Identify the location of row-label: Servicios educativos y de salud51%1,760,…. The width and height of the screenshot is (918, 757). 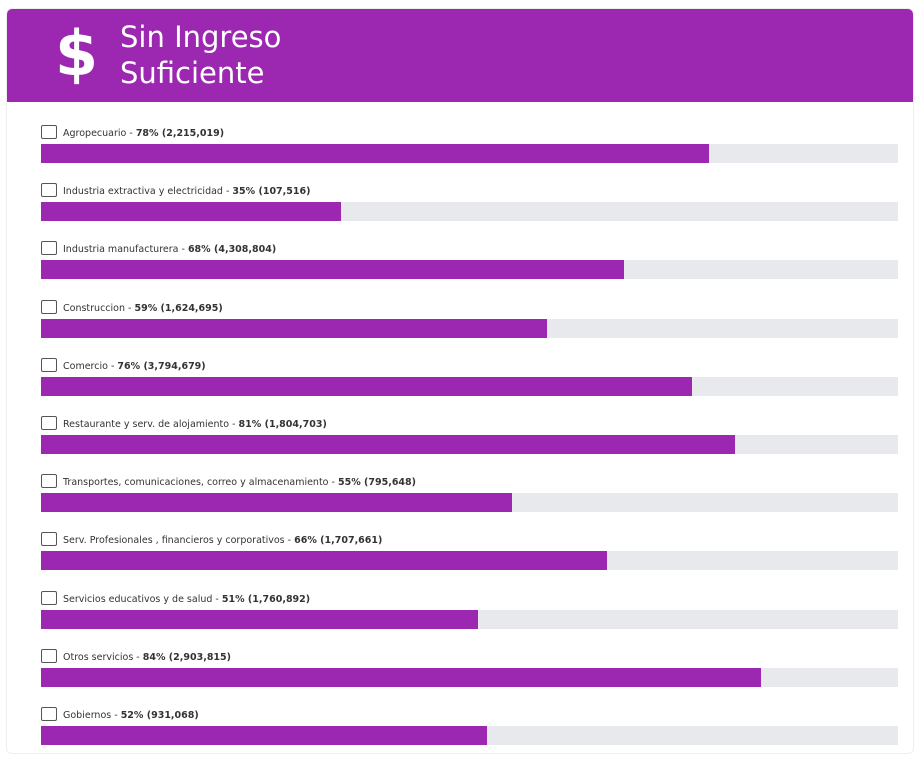
(186, 599).